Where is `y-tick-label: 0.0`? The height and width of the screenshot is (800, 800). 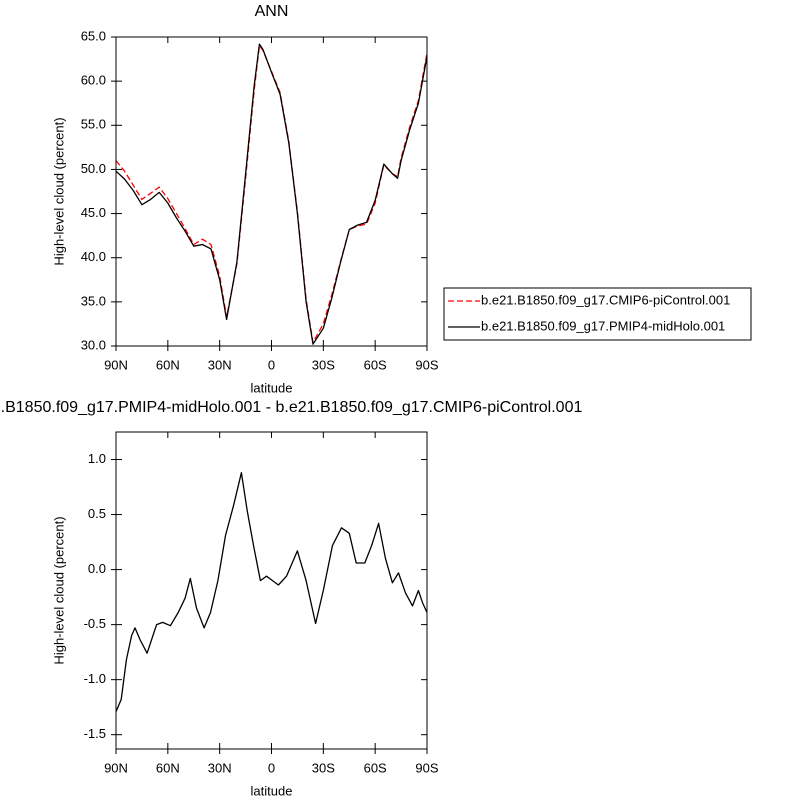
y-tick-label: 0.0 is located at coordinates (97, 568).